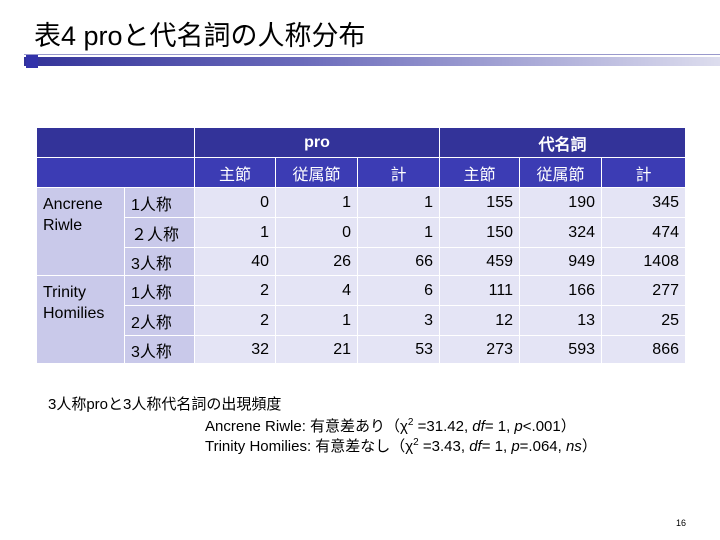  I want to click on value-cell: 32, so click(235, 350).